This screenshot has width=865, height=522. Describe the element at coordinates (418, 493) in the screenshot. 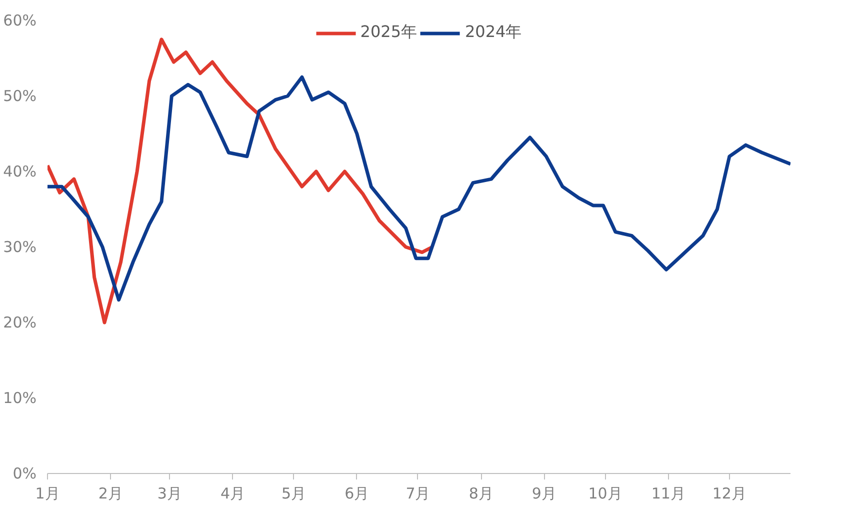

I see `x-tick-label: 7月` at that location.